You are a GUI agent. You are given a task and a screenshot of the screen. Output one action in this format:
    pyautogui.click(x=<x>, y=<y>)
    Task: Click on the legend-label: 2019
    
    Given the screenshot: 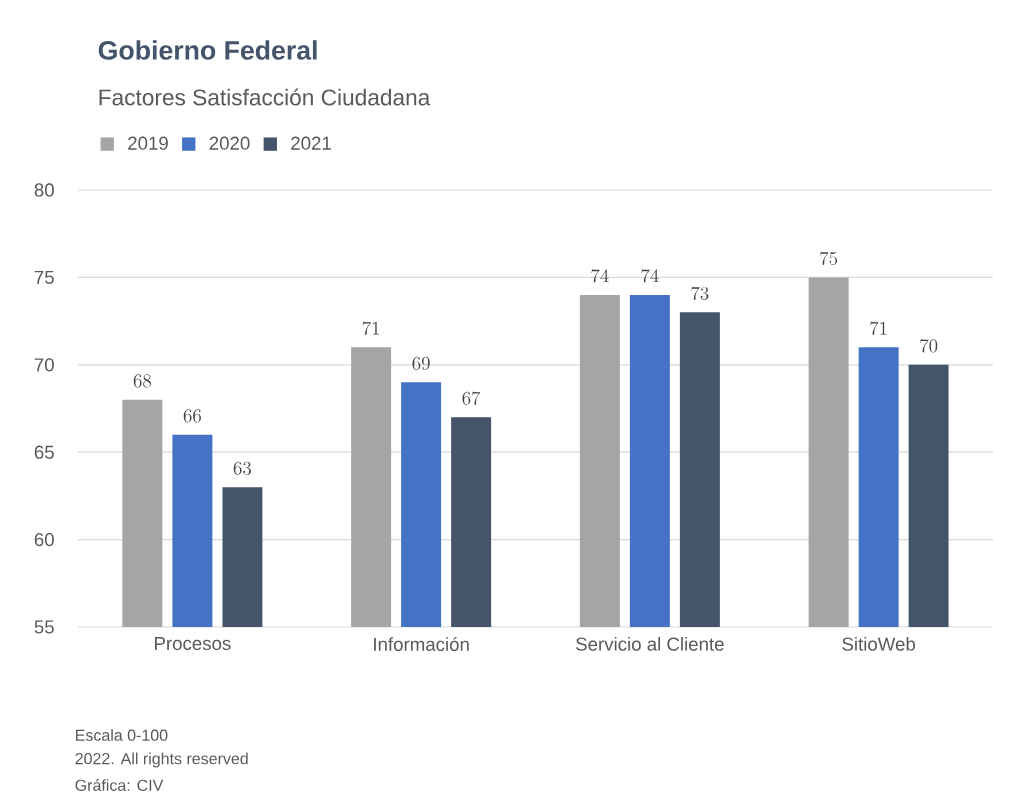 What is the action you would take?
    pyautogui.click(x=148, y=143)
    